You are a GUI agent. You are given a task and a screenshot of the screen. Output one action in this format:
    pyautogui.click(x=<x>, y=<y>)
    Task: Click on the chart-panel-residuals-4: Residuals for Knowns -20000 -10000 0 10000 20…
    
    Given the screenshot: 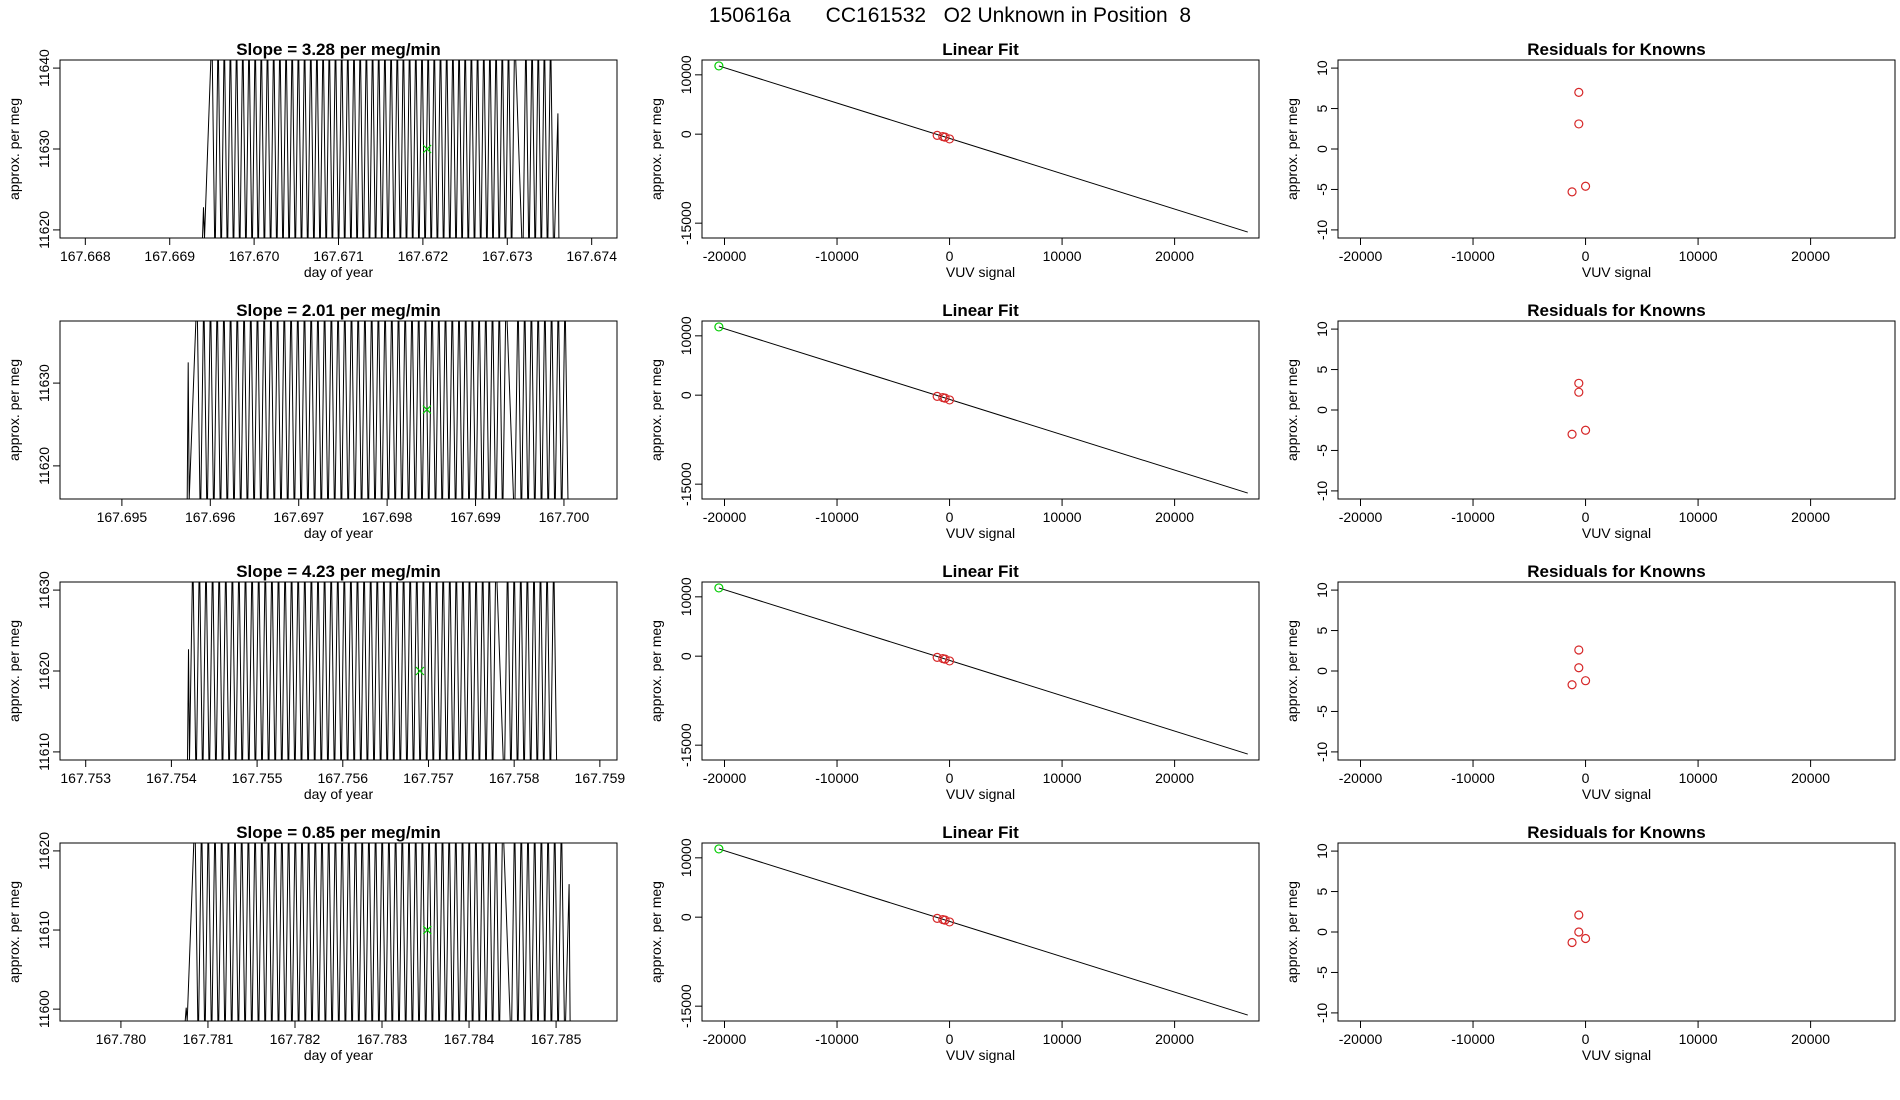 What is the action you would take?
    pyautogui.click(x=1590, y=943)
    